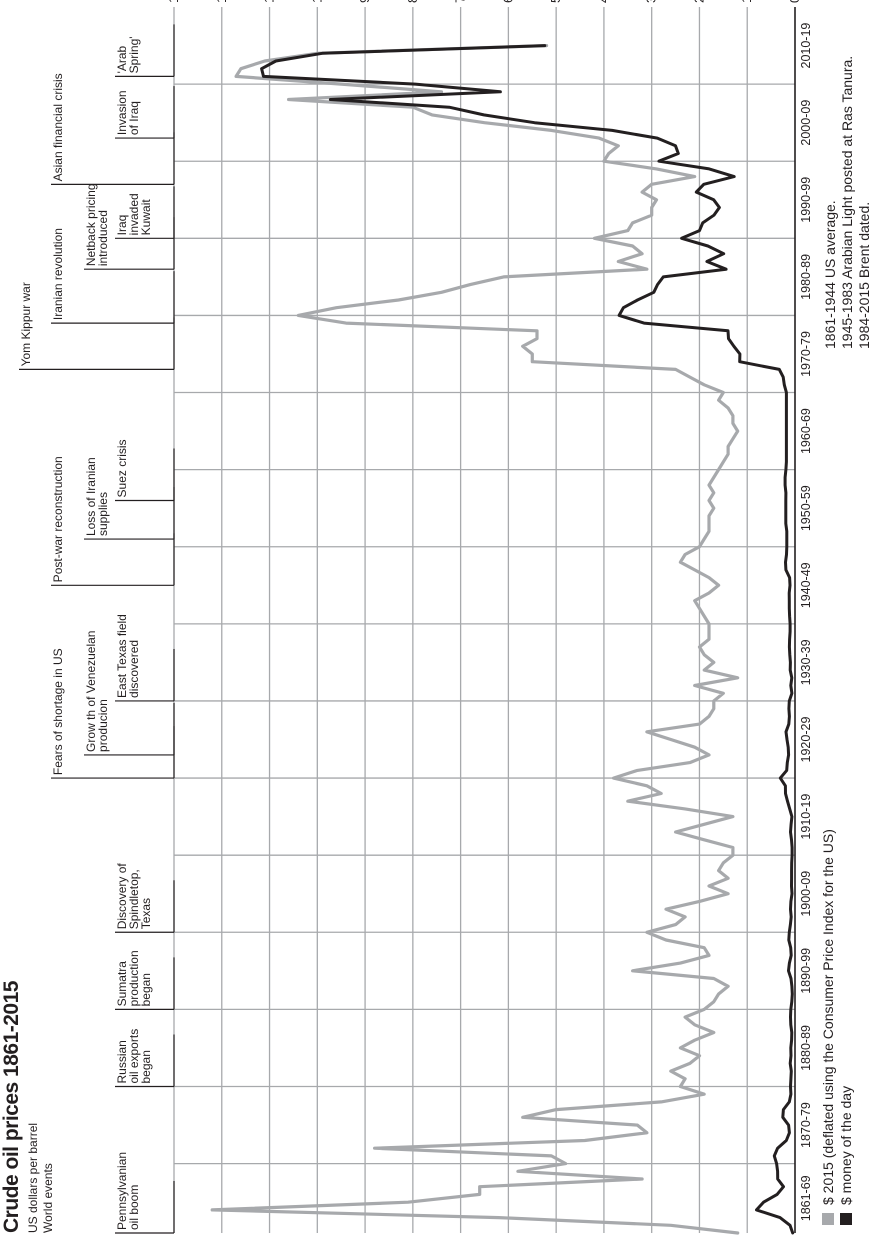  What do you see at coordinates (698, 1) in the screenshot?
I see `y-tick-label: 20` at bounding box center [698, 1].